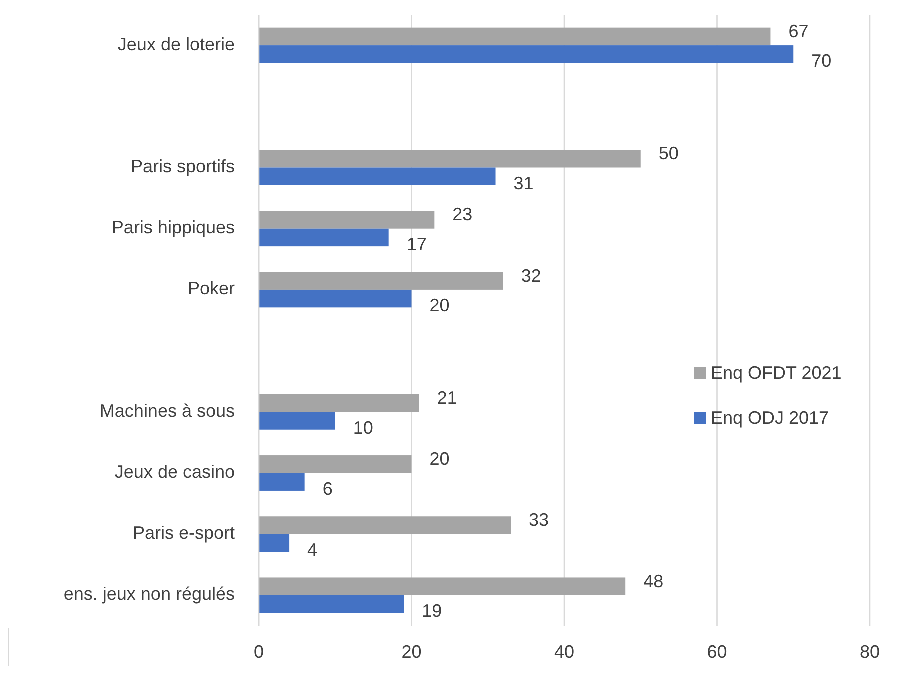 The image size is (902, 674). I want to click on x-tick-label: 80, so click(870, 652).